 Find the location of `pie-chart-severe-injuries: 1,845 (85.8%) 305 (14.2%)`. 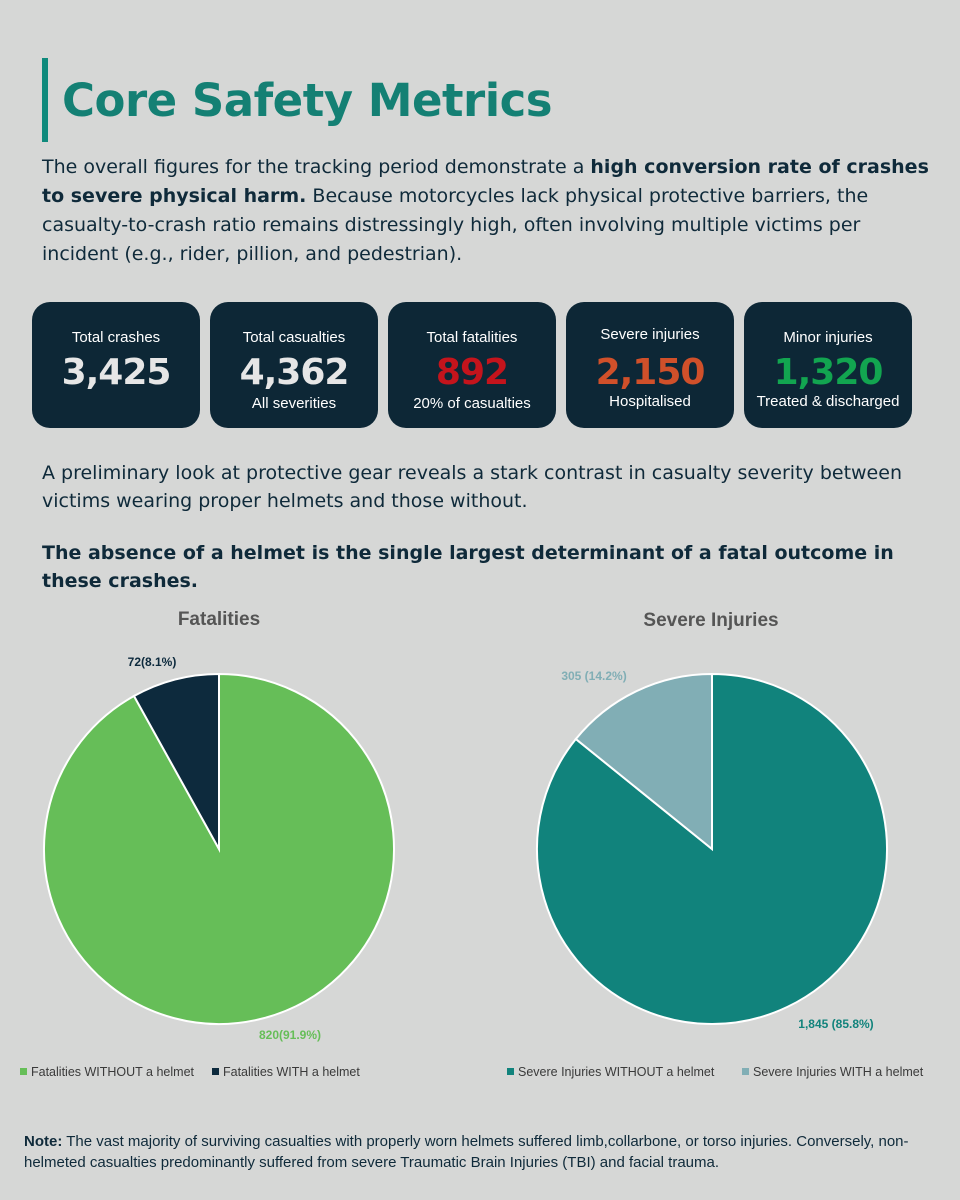

pie-chart-severe-injuries: 1,845 (85.8%) 305 (14.2%) is located at coordinates (712, 850).